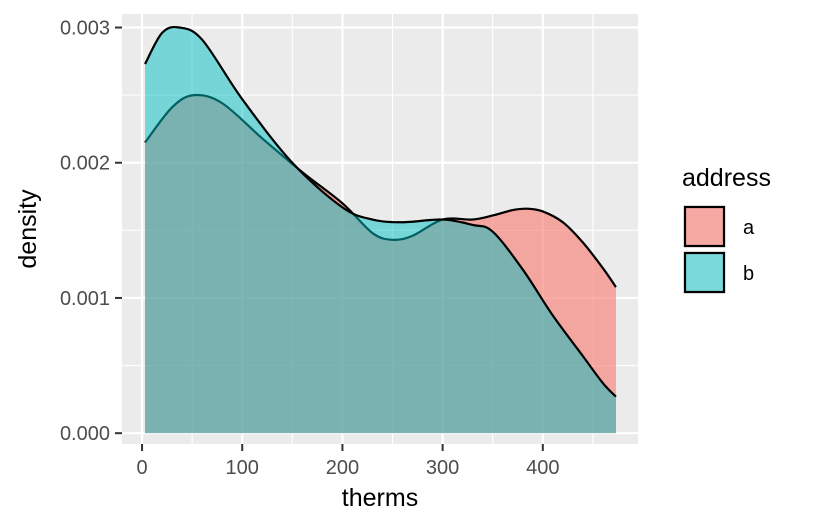  Describe the element at coordinates (442, 468) in the screenshot. I see `x-tick-label: 300` at that location.